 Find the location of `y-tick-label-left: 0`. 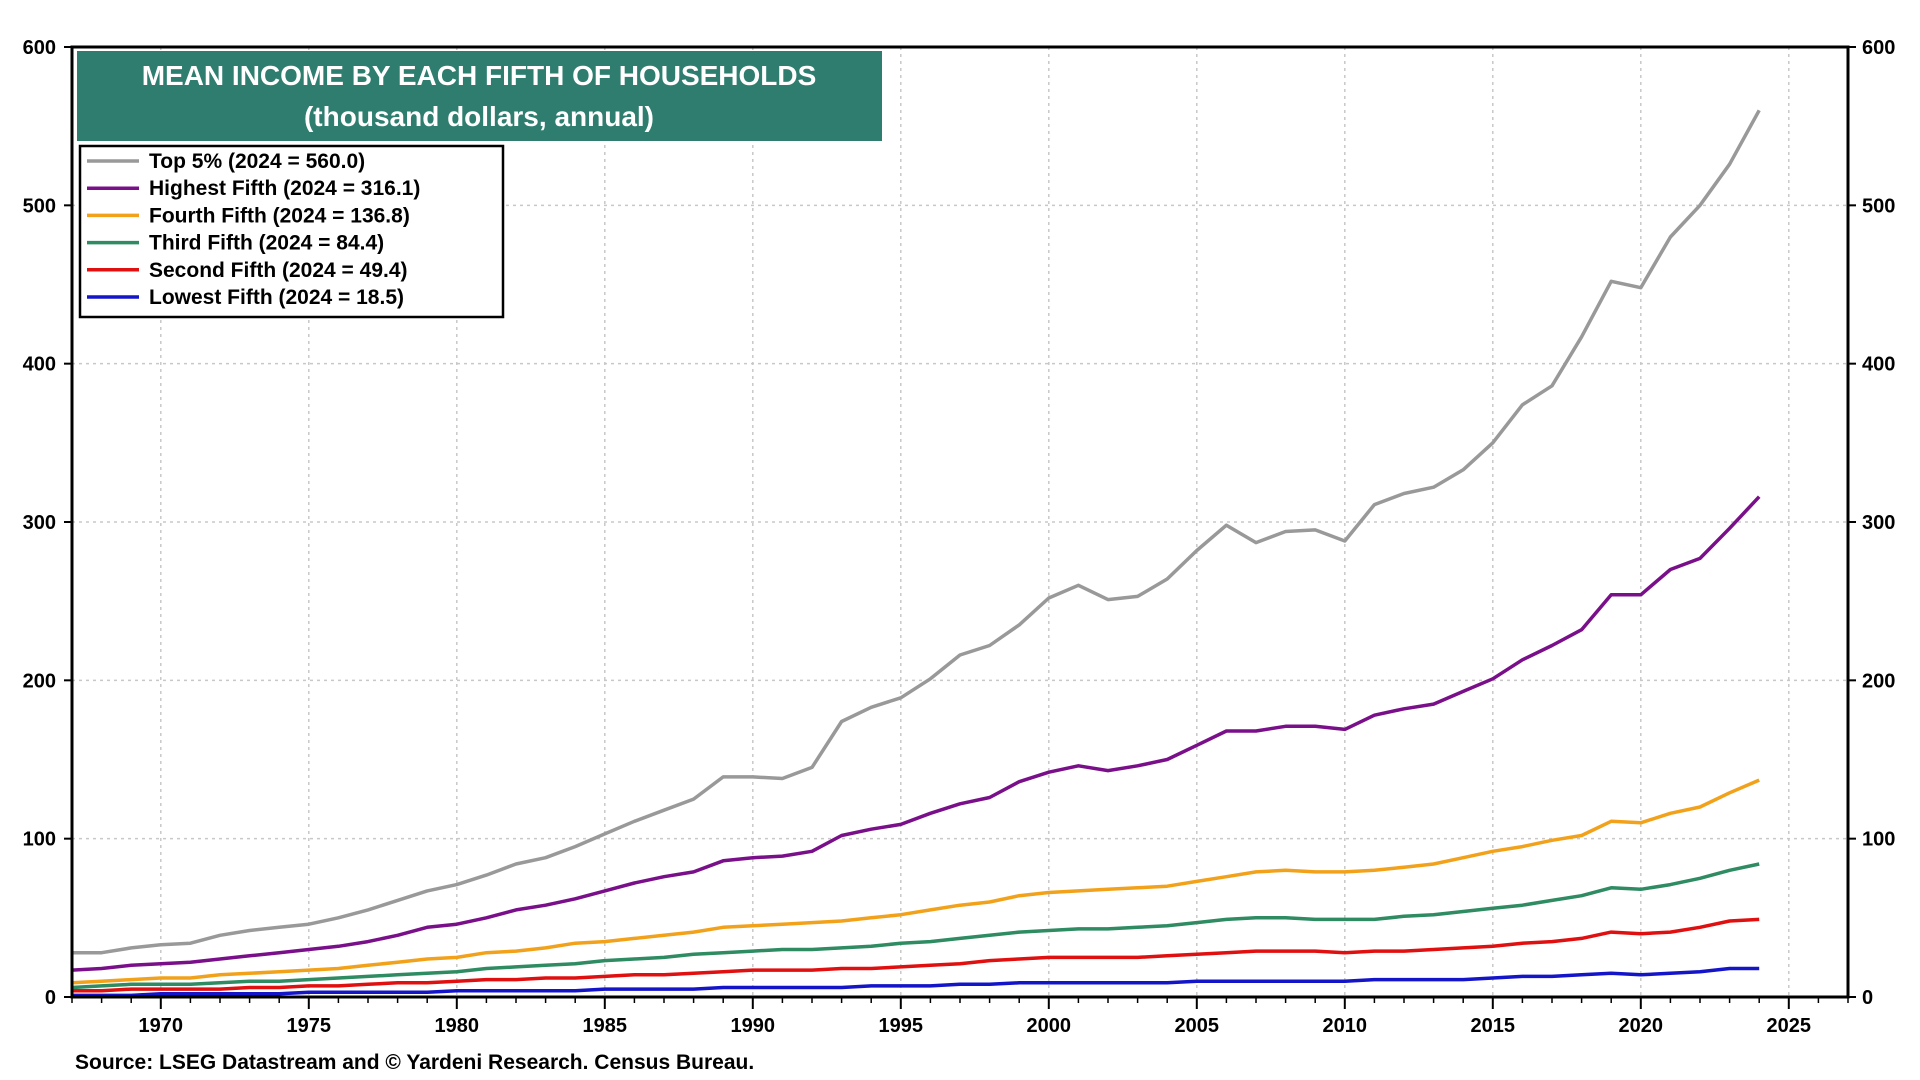

y-tick-label-left: 0 is located at coordinates (50, 998).